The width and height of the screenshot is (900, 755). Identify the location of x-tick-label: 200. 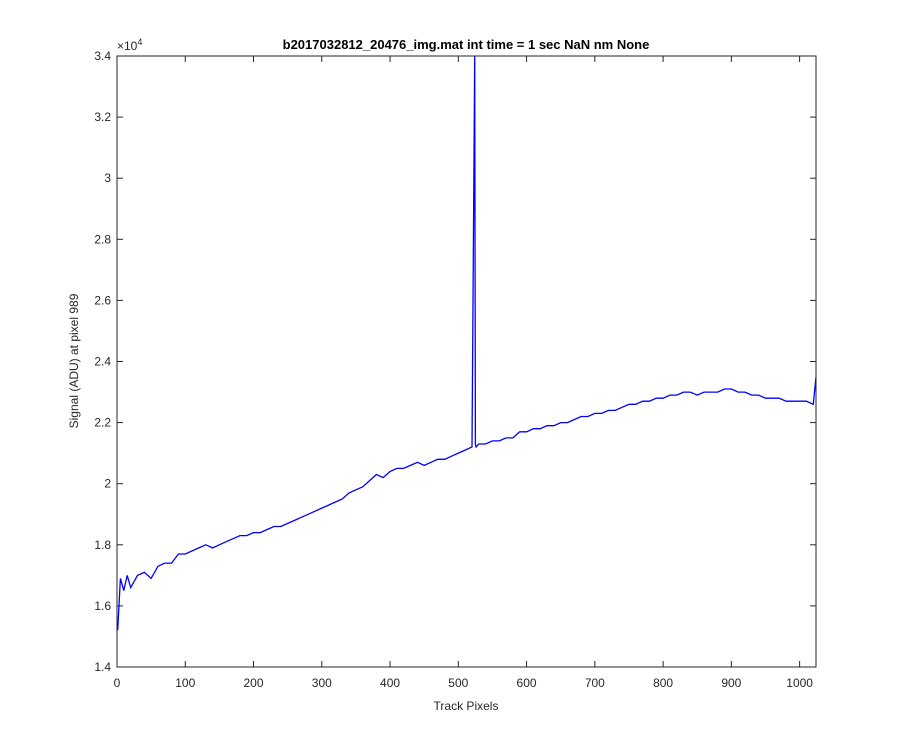
(254, 683).